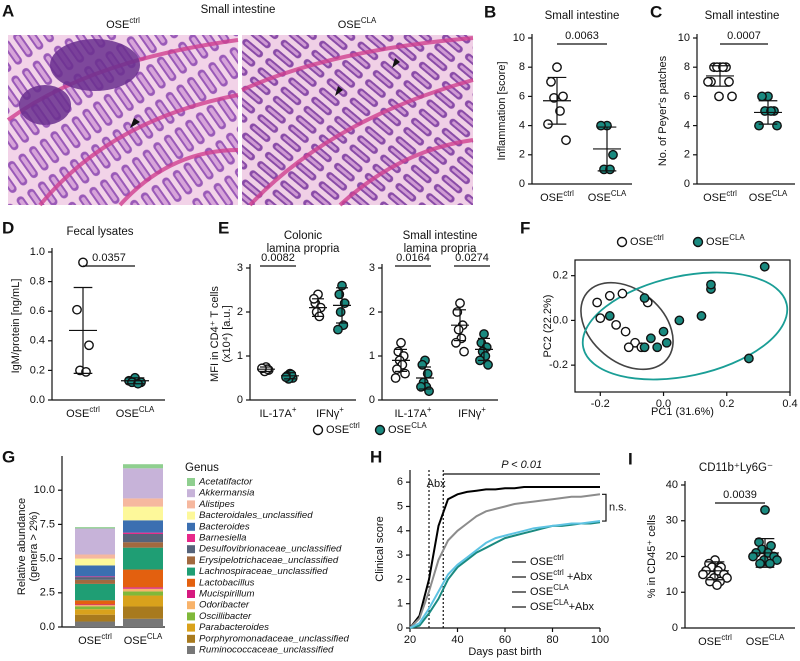 The image size is (800, 661). I want to click on y-tick-label: 5.0, so click(47, 559).